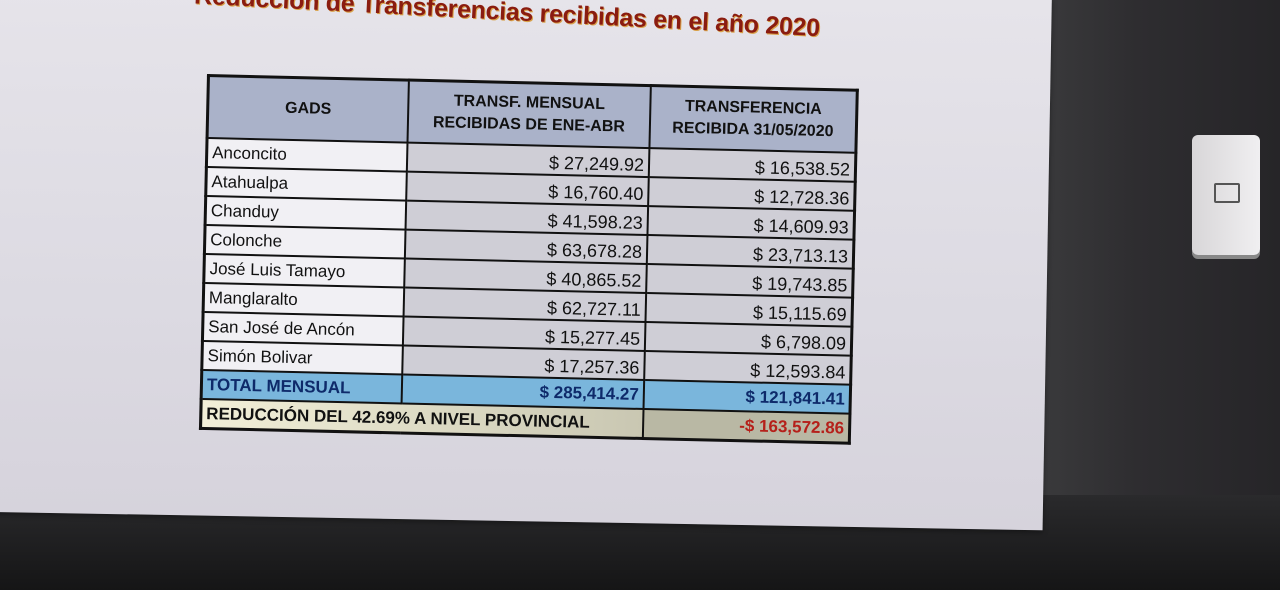 This screenshot has width=1280, height=590. What do you see at coordinates (752, 165) in the screenshot?
I see `mayo-value: $ 16,538.52` at bounding box center [752, 165].